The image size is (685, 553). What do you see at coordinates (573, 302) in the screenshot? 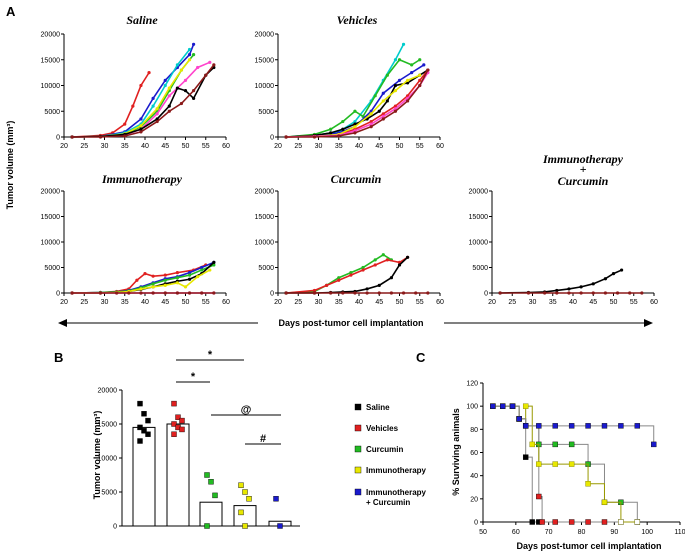
I see `x-tick-label: 40` at bounding box center [573, 302].